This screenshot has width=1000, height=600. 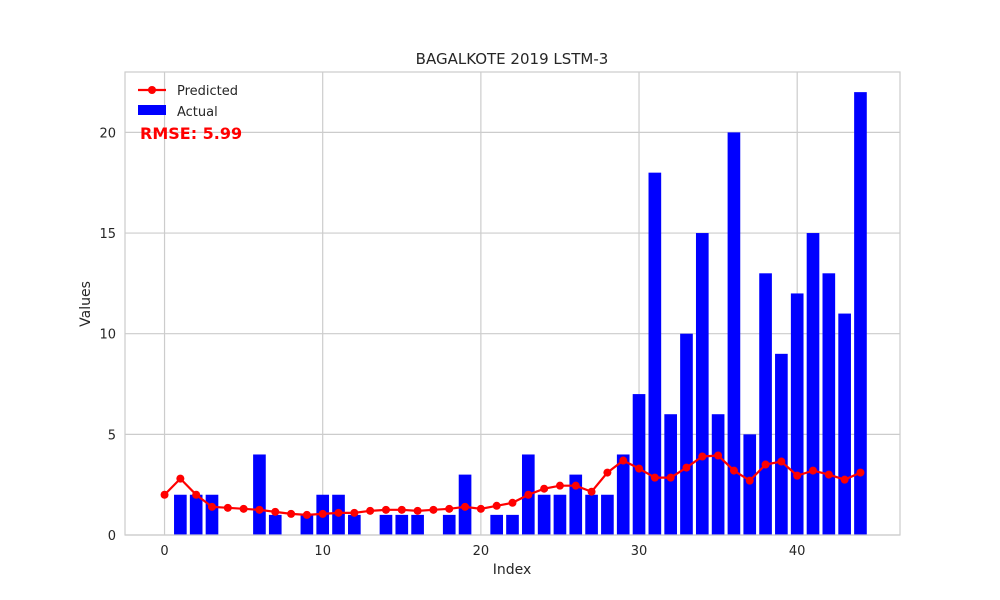 What do you see at coordinates (207, 91) in the screenshot?
I see `legend-predicted-label: Predicted` at bounding box center [207, 91].